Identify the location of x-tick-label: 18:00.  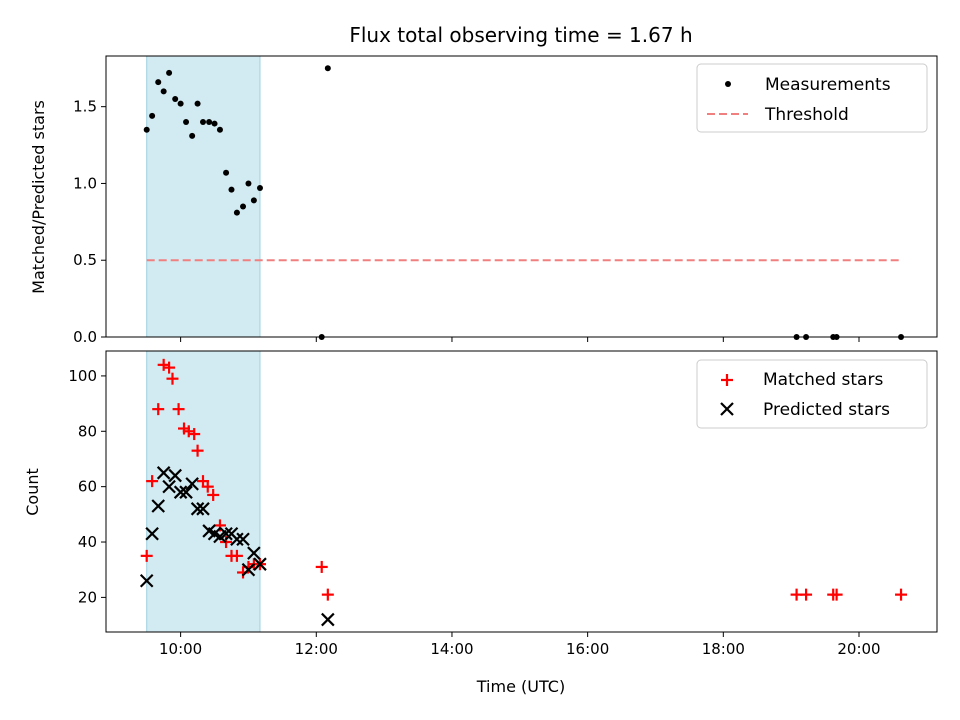
(723, 649).